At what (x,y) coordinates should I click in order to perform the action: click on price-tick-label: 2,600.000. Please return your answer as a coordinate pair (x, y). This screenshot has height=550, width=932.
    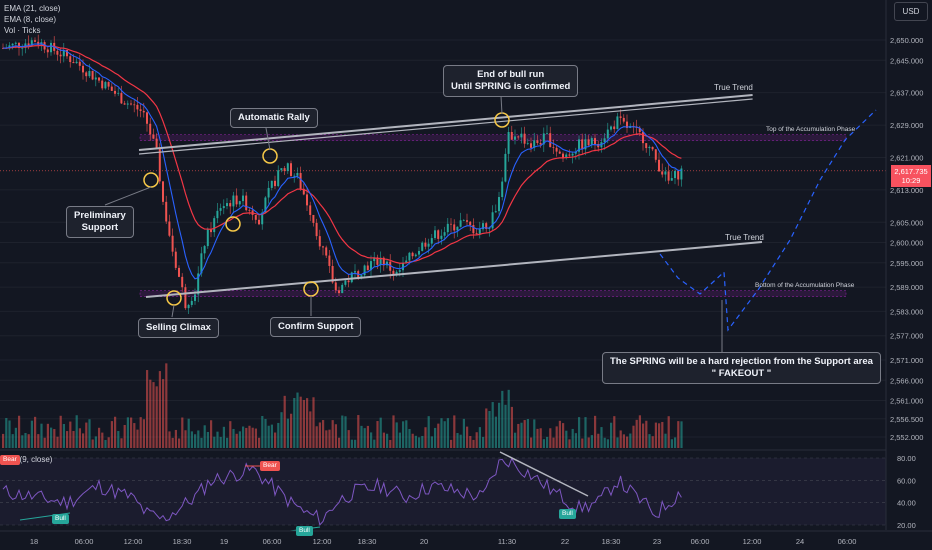
    Looking at the image, I should click on (906, 243).